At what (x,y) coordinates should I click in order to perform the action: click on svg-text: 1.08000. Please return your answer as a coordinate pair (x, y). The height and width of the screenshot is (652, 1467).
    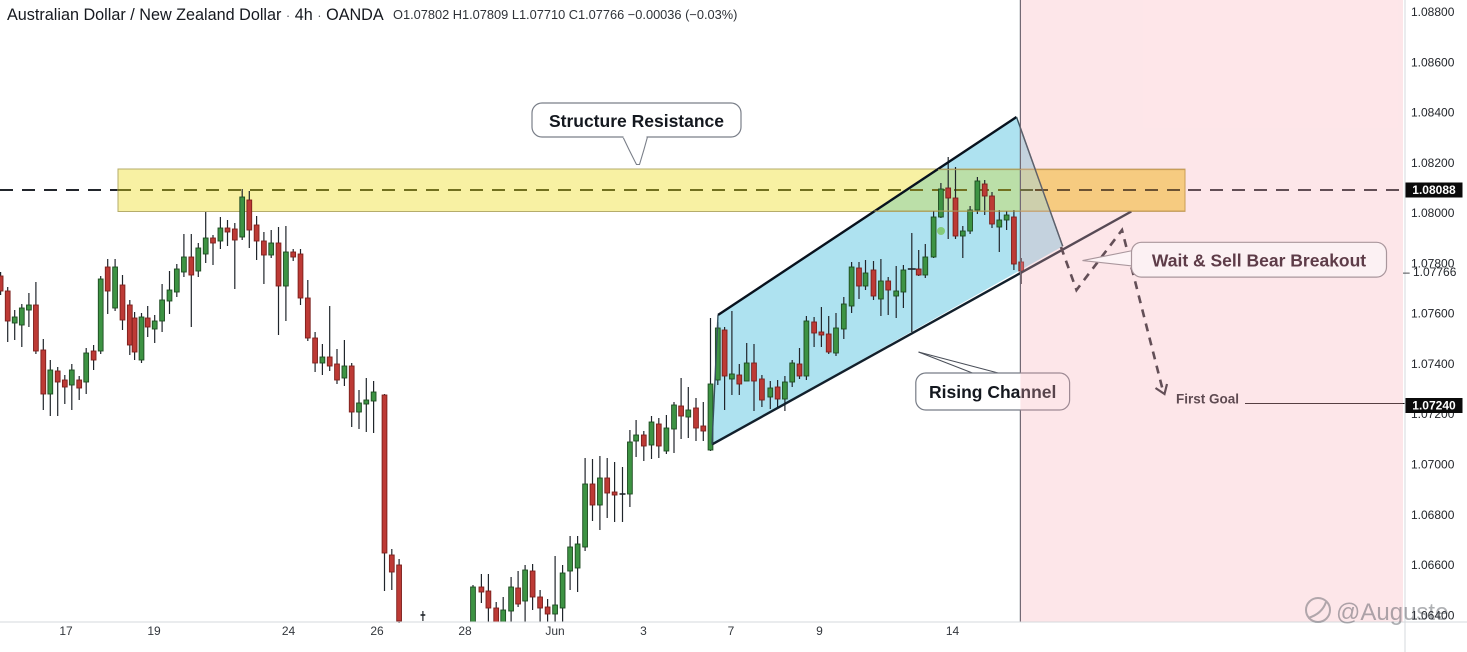
    Looking at the image, I should click on (1433, 213).